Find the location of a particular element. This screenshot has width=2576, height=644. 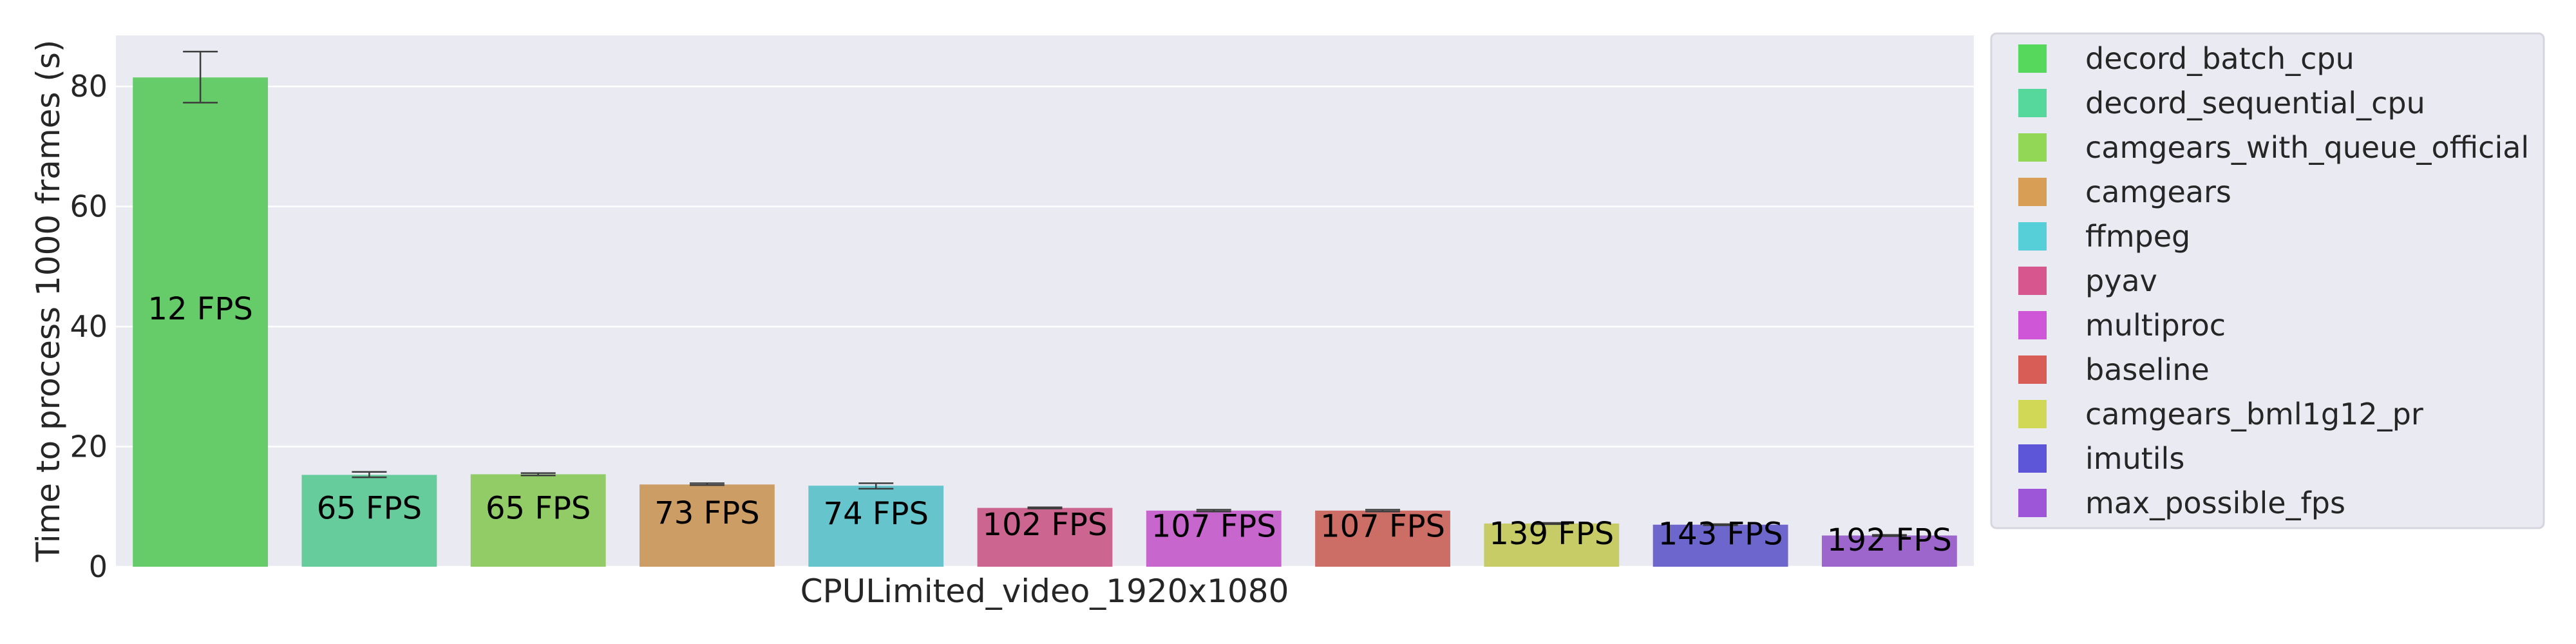

y-tick-labels: 0 20 40 60 80 is located at coordinates (89, 326).